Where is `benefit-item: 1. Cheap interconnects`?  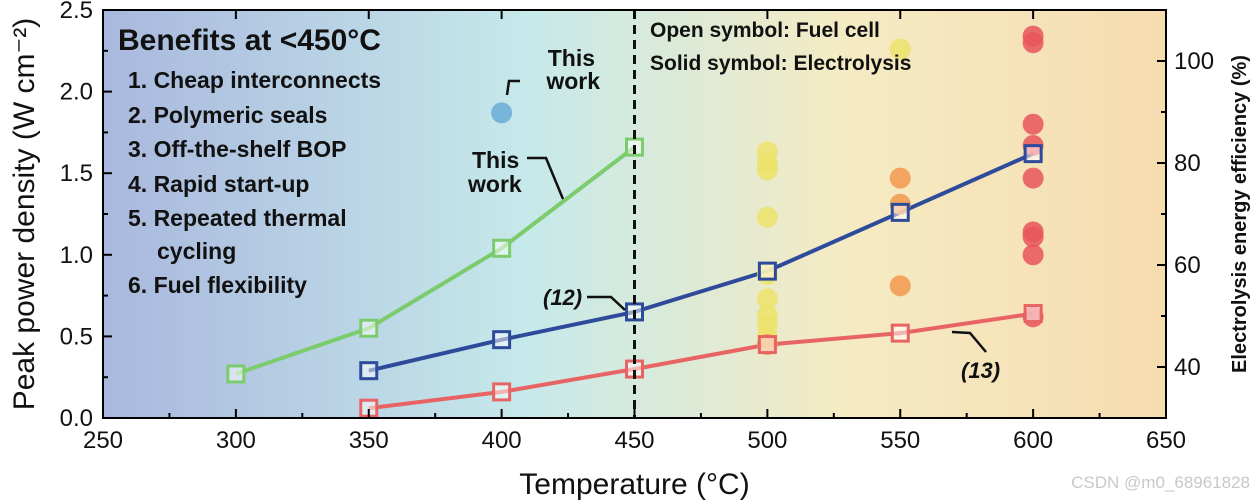 benefit-item: 1. Cheap interconnects is located at coordinates (254, 80).